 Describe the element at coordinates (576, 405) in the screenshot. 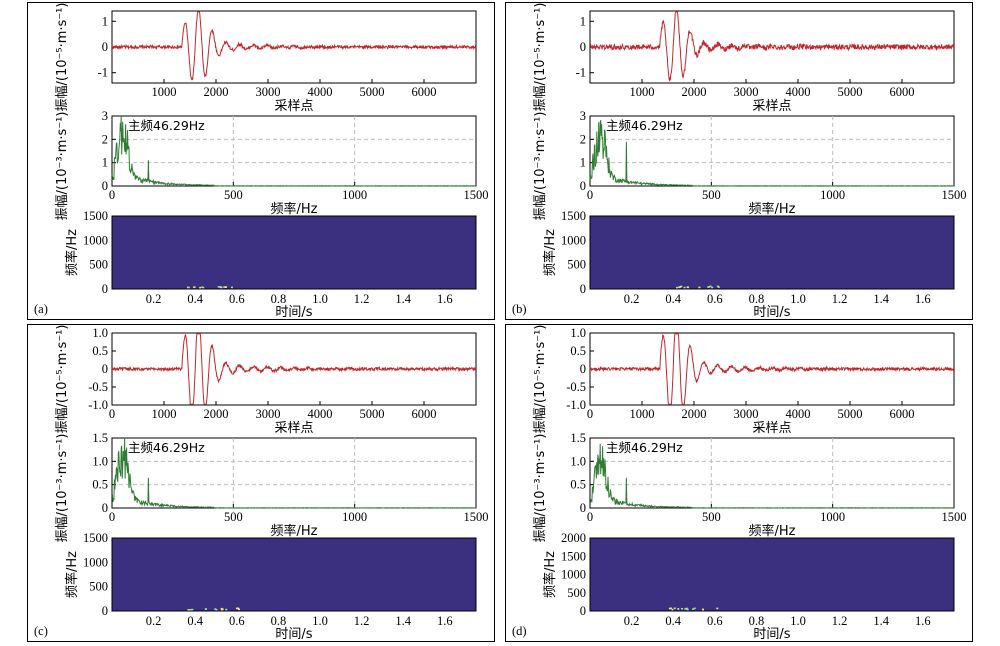

I see `y-tick-label: -1.0` at that location.